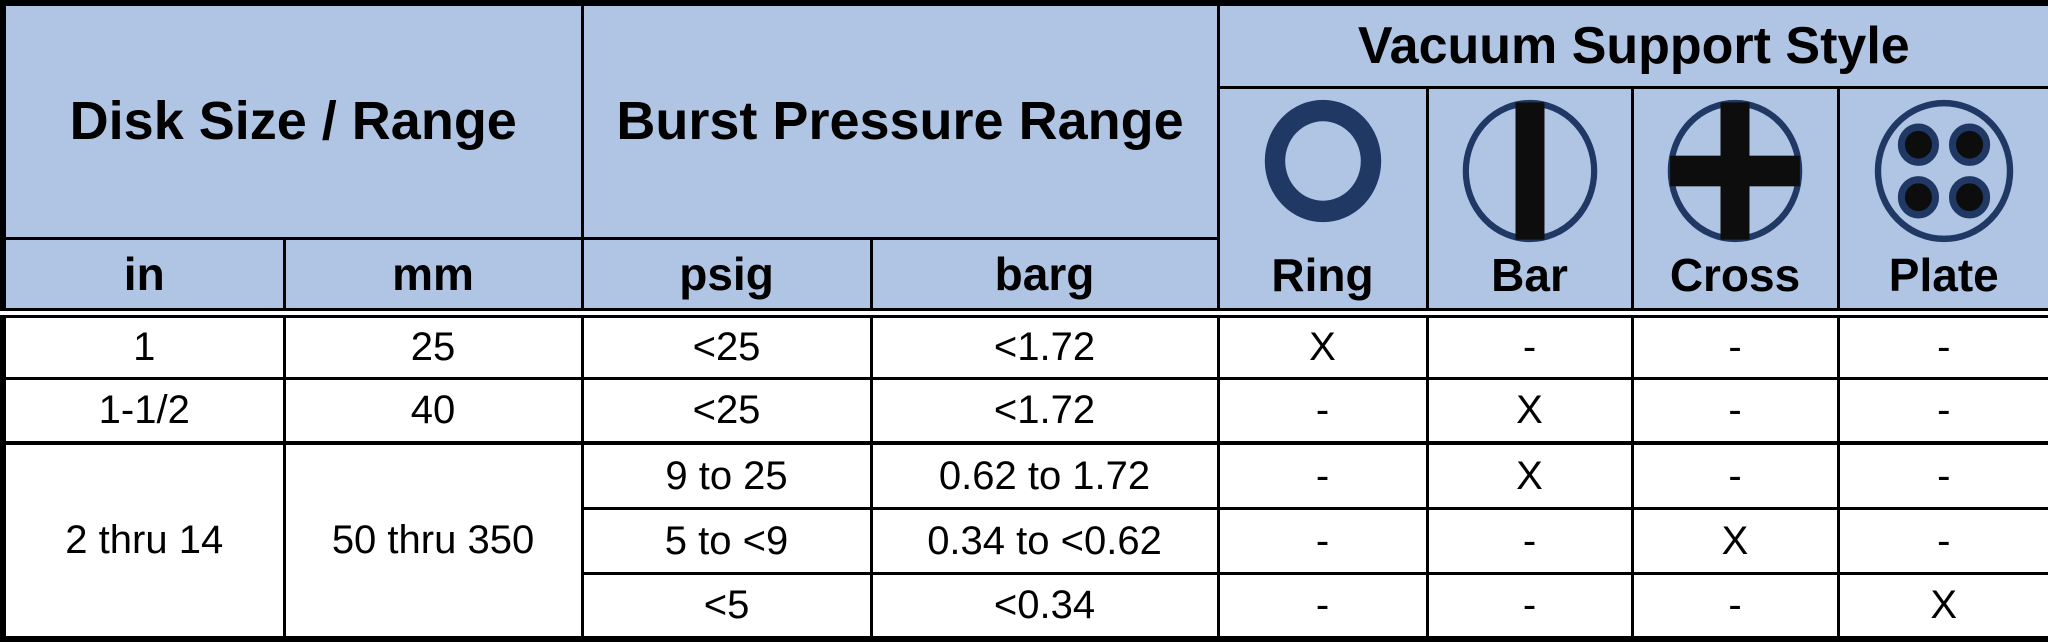  I want to click on data-cell-mm: 25, so click(433, 343).